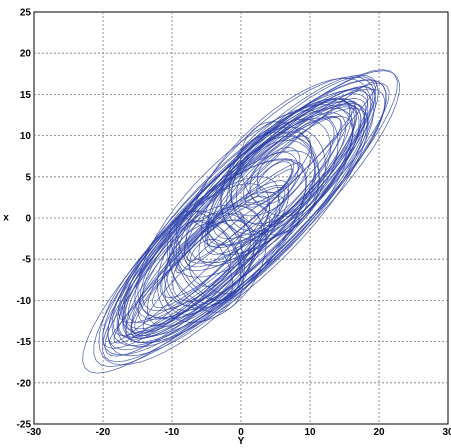  Describe the element at coordinates (24, 383) in the screenshot. I see `y-tick-label: -20` at that location.